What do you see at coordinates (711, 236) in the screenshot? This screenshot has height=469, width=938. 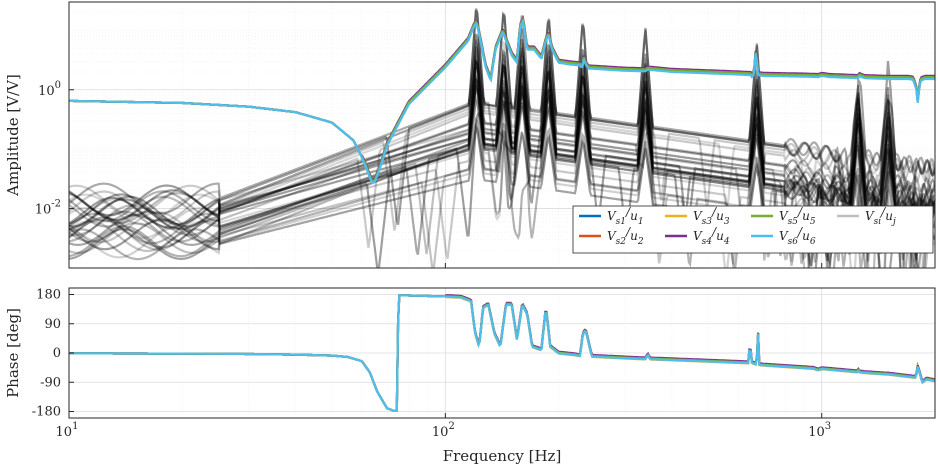 I see `legend-label: Vs4/u4` at bounding box center [711, 236].